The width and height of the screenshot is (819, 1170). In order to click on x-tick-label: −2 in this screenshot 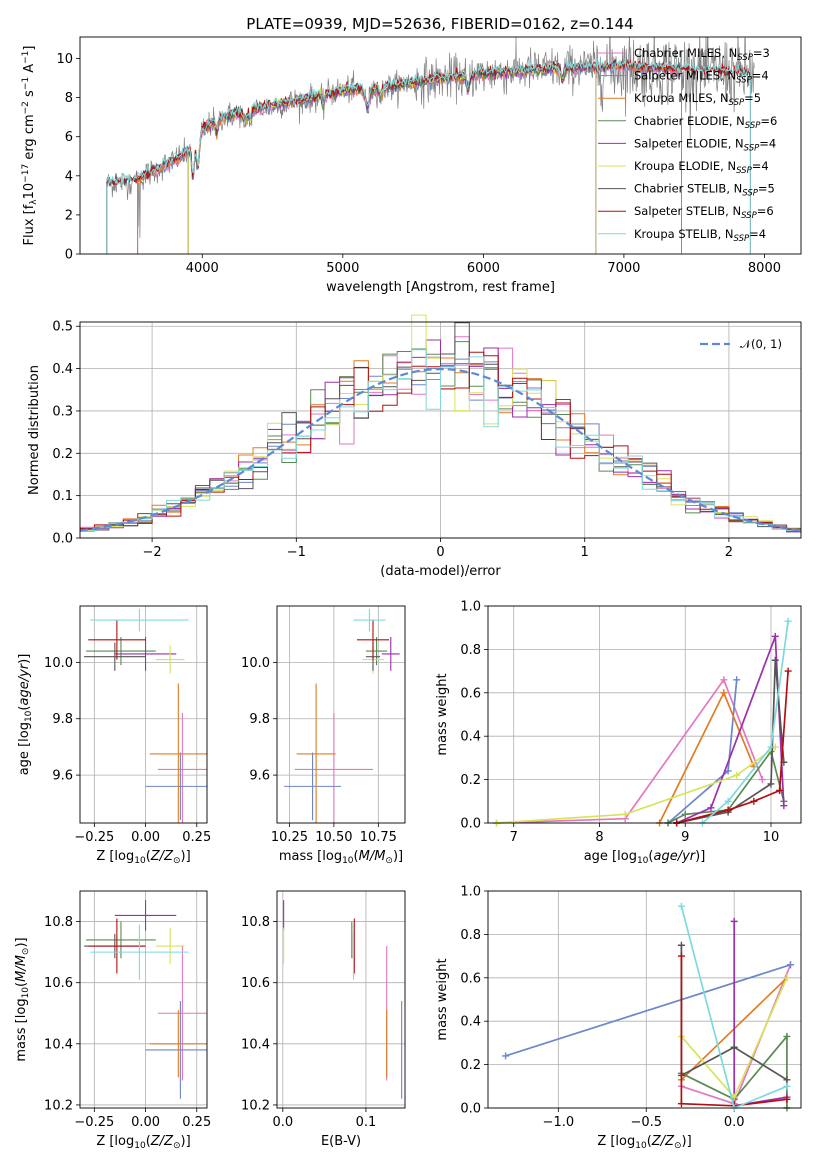, I will do `click(152, 552)`.